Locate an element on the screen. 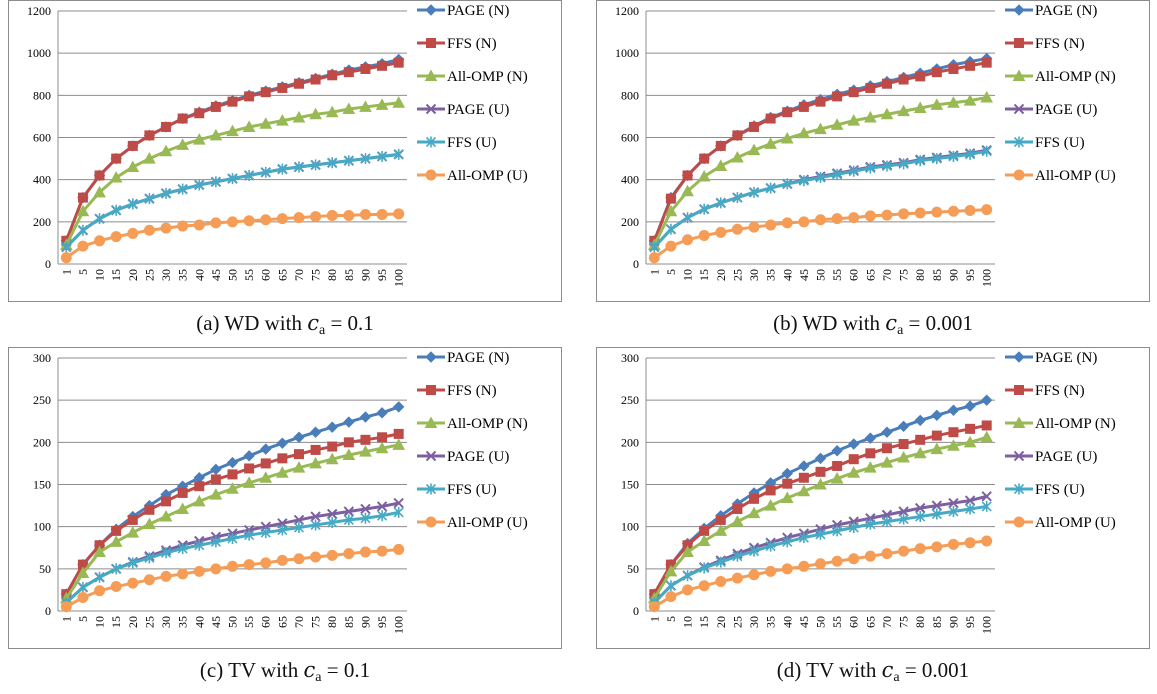 The width and height of the screenshot is (1157, 694). x-tick-label: 65 is located at coordinates (870, 275).